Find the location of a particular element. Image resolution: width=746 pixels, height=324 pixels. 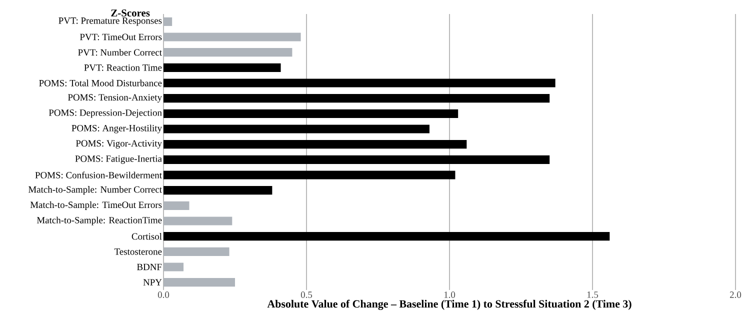

x-tick-label: 2.0 is located at coordinates (736, 295).